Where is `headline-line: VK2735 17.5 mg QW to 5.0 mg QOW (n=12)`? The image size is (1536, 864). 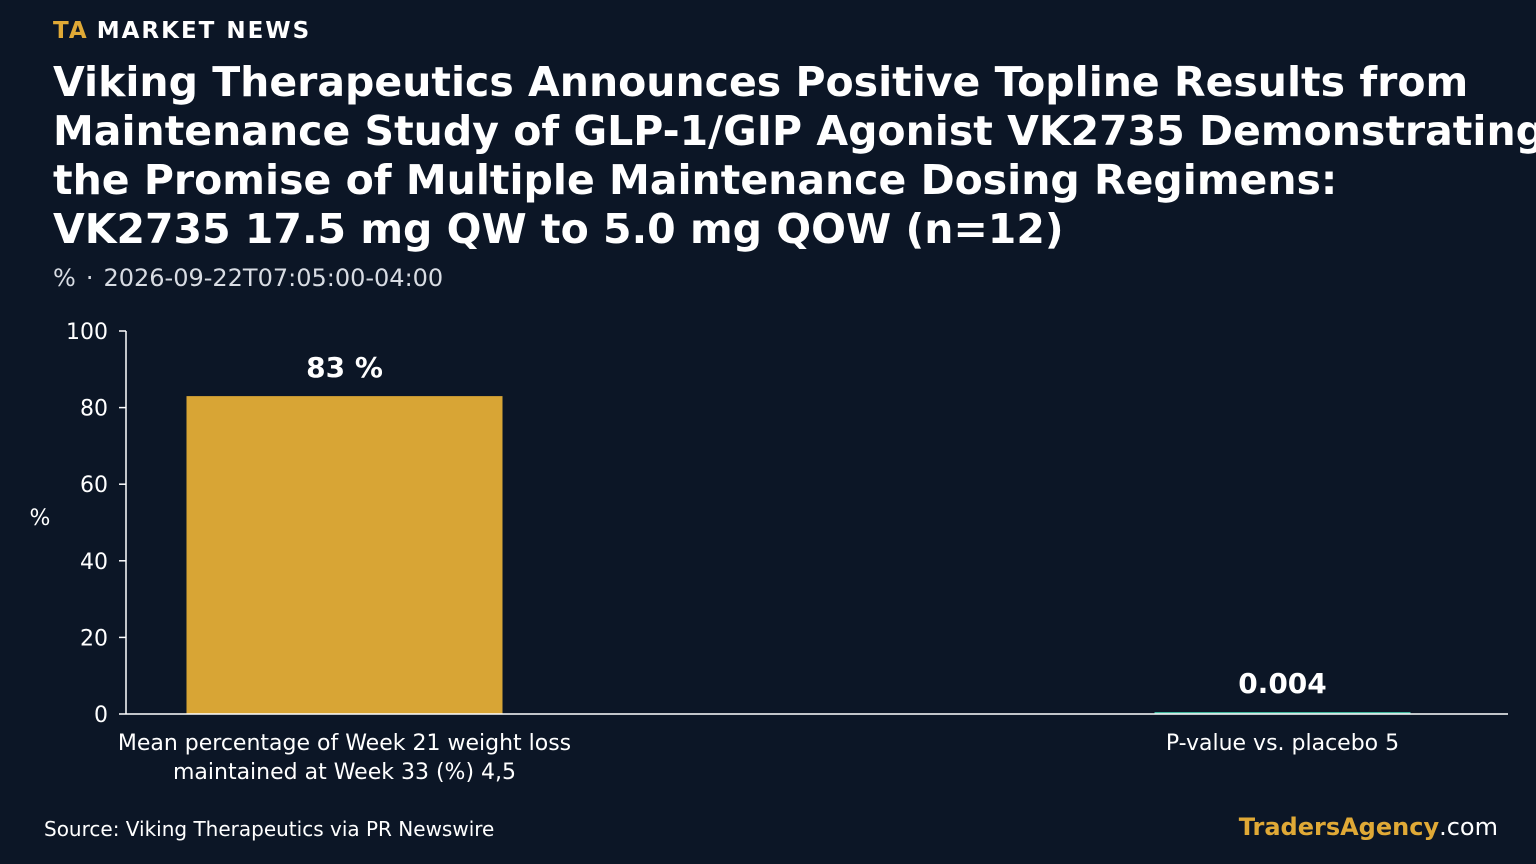 headline-line: VK2735 17.5 mg QW to 5.0 mg QOW (n=12) is located at coordinates (558, 229).